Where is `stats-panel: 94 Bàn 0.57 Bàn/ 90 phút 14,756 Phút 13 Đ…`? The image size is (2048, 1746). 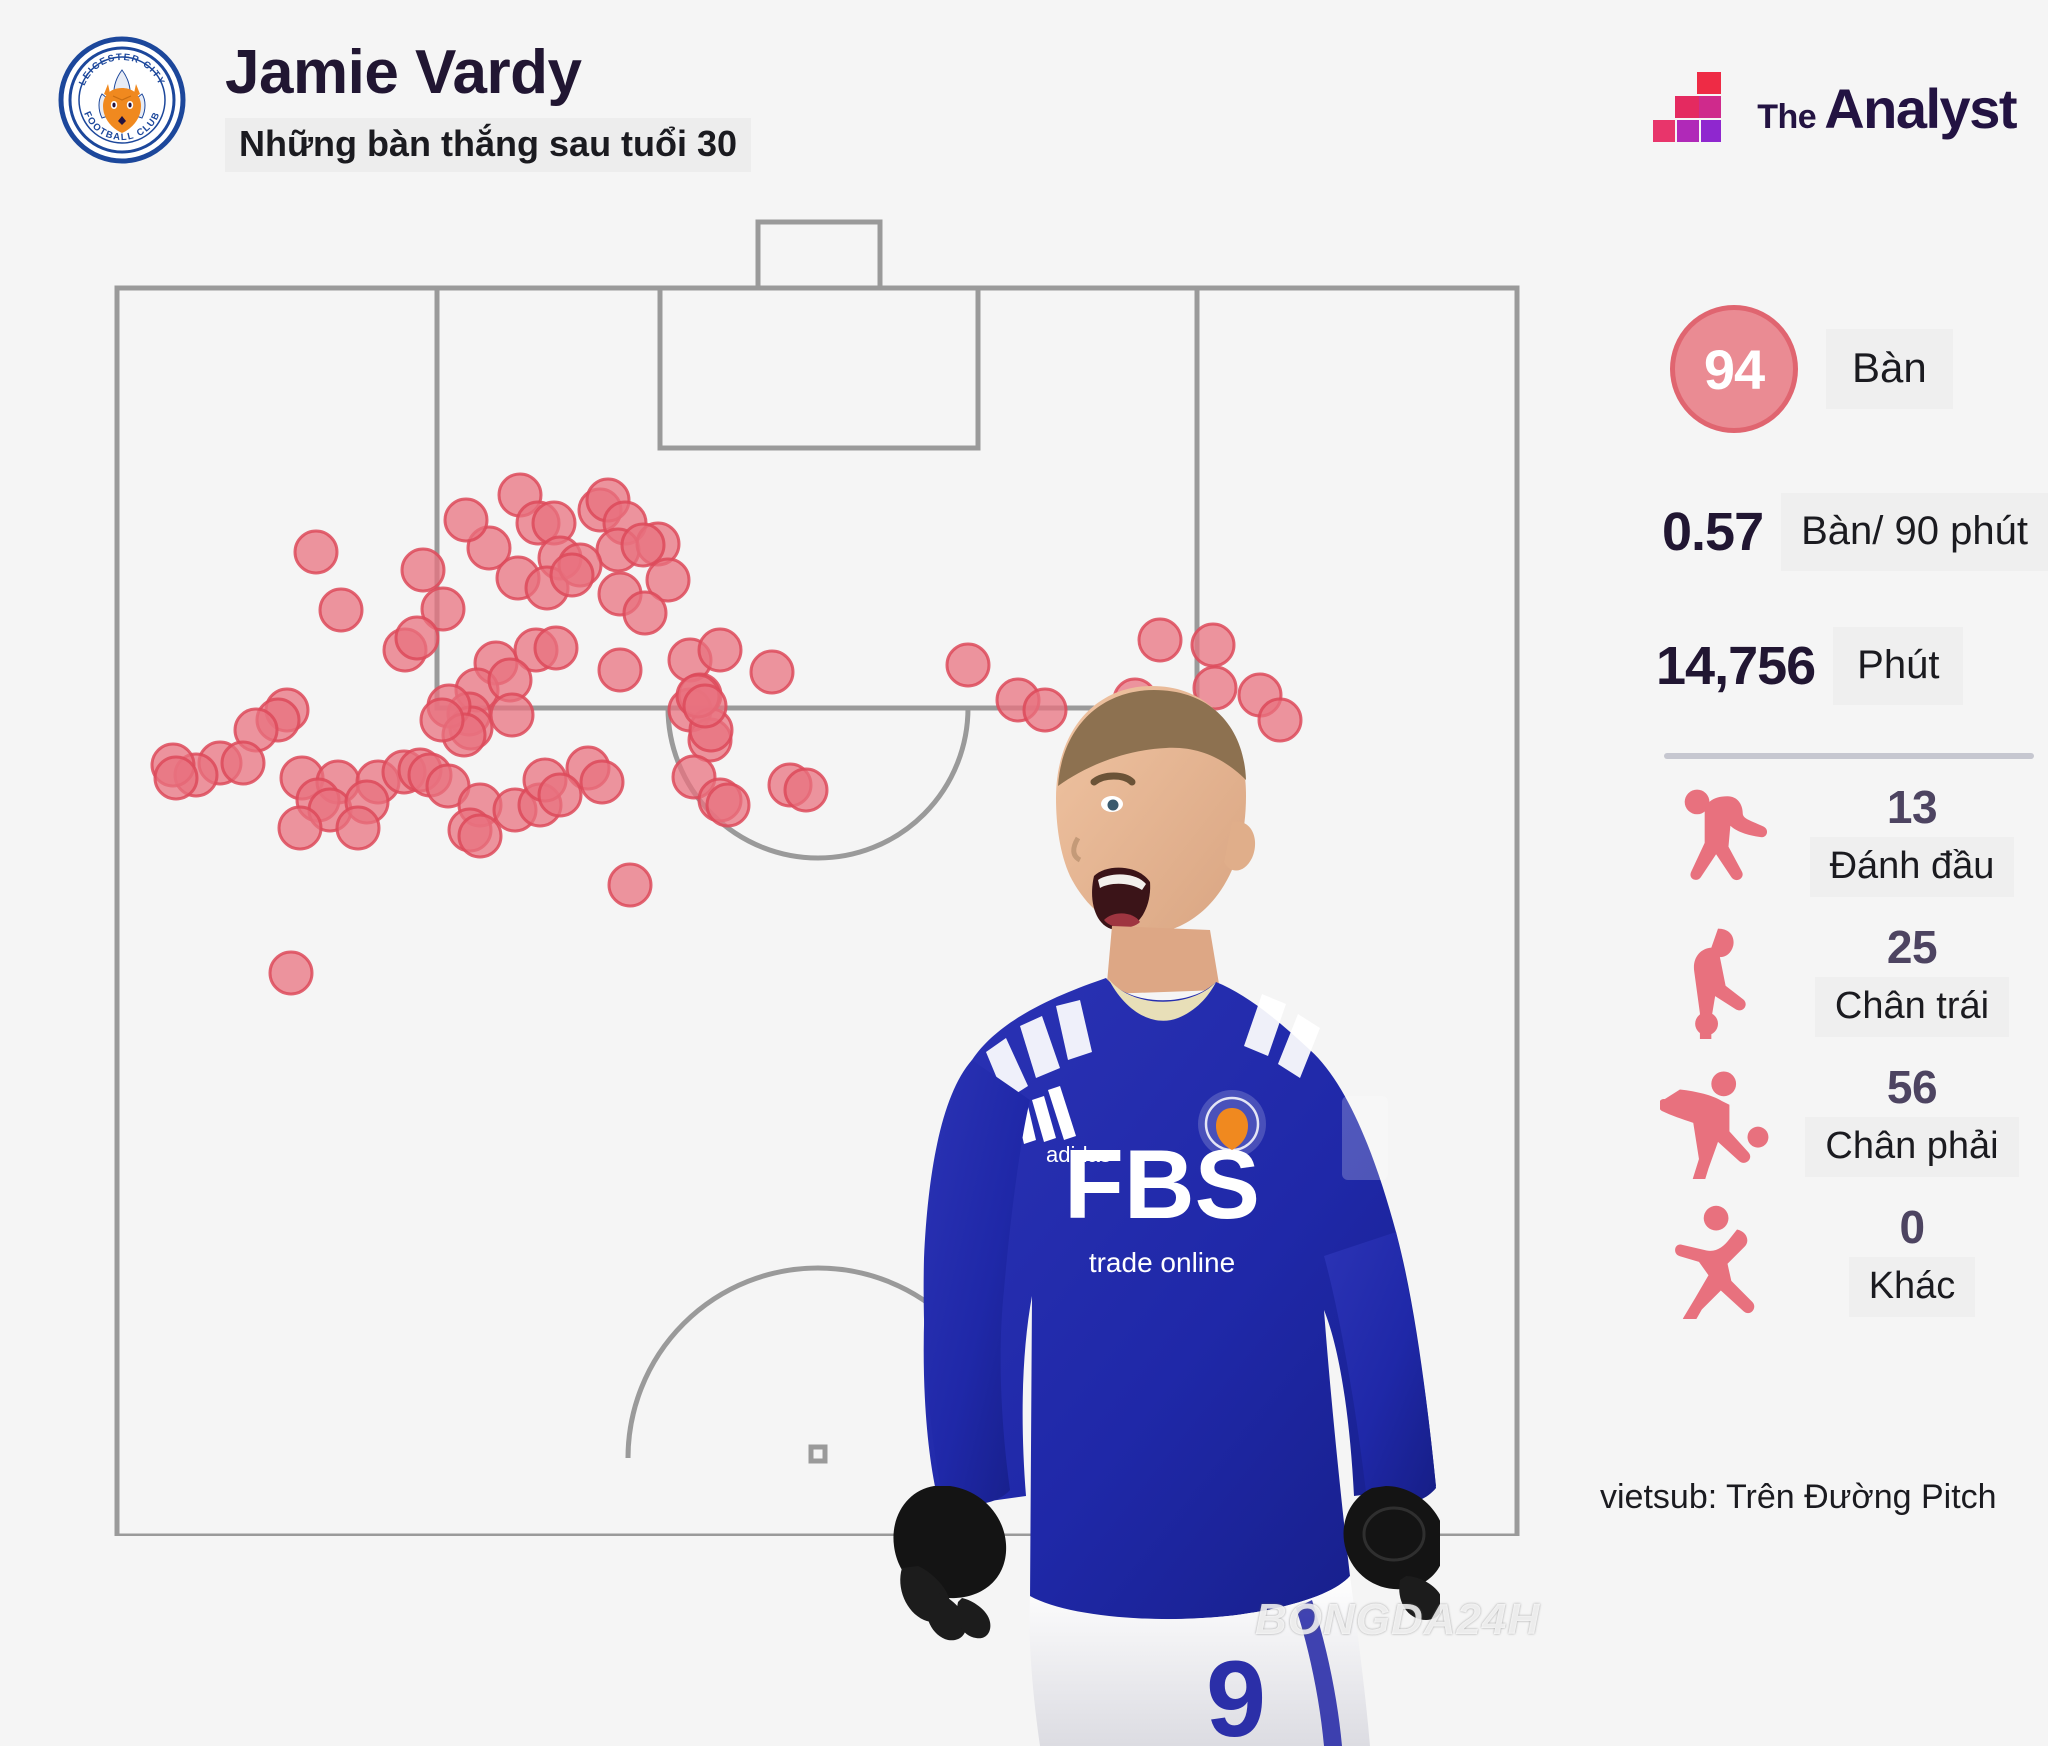 stats-panel: 94 Bàn 0.57 Bàn/ 90 phút 14,756 Phút 13 Đ… is located at coordinates (1852, 873).